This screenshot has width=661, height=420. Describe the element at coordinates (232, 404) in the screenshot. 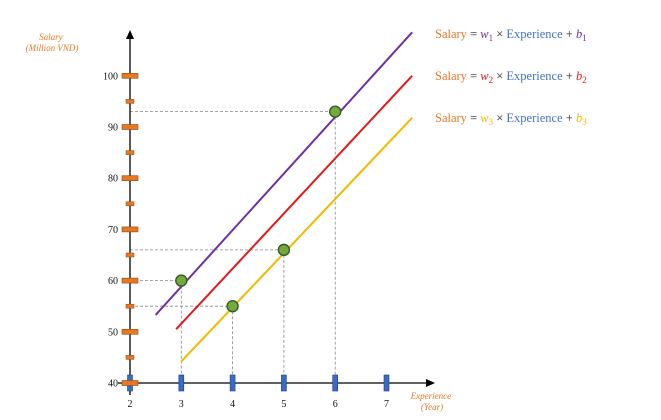

I see `x-tick-label-4: 4` at that location.